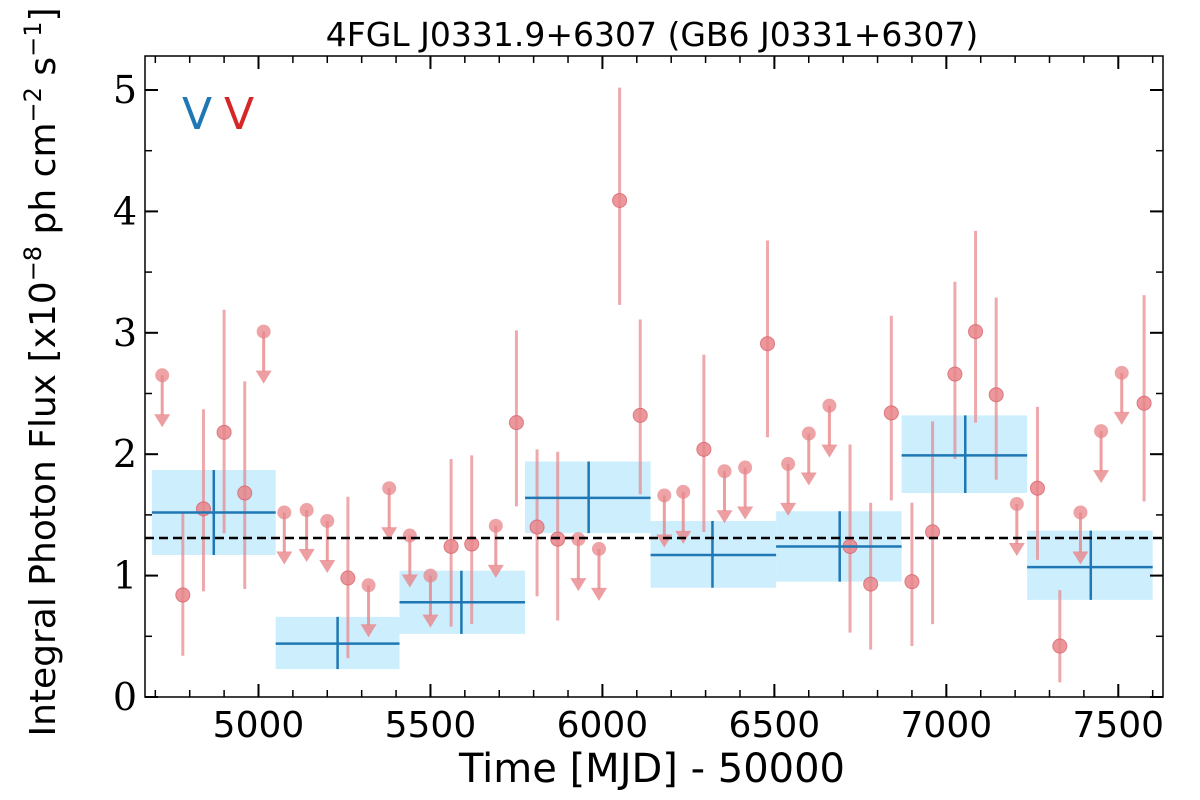 Image resolution: width=1200 pixels, height=800 pixels. Describe the element at coordinates (218, 114) in the screenshot. I see `variability-flags: V V` at that location.